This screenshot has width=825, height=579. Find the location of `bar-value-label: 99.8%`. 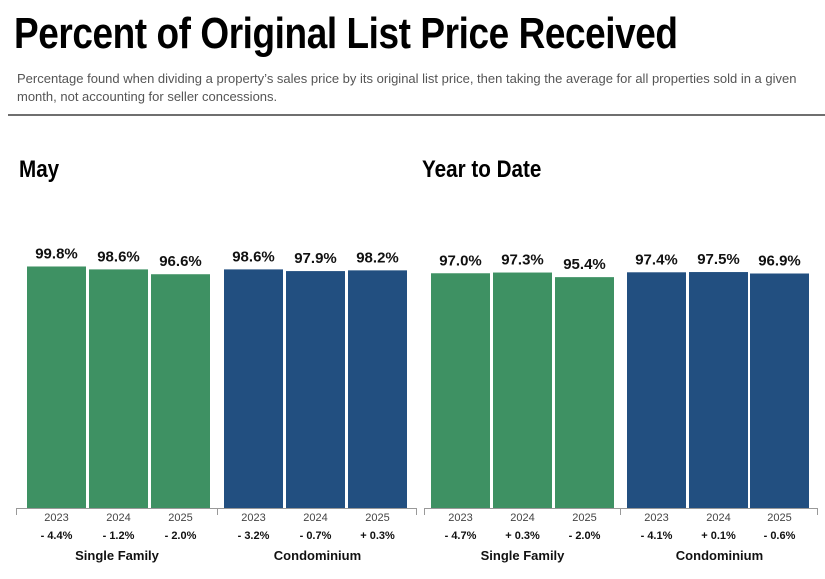

bar-value-label: 99.8% is located at coordinates (56, 253).